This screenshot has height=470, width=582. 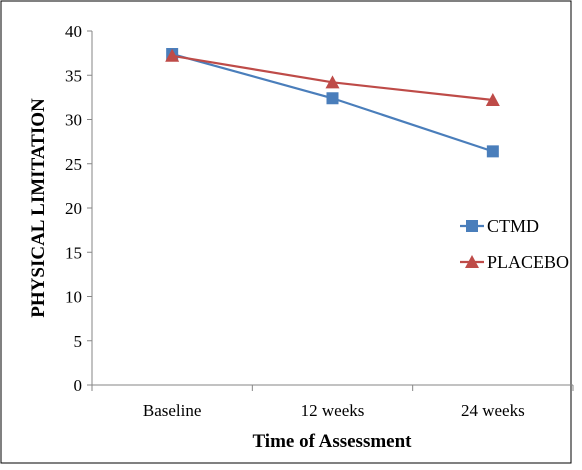 I want to click on legend-label-placebo: PLACEBO, so click(x=528, y=262).